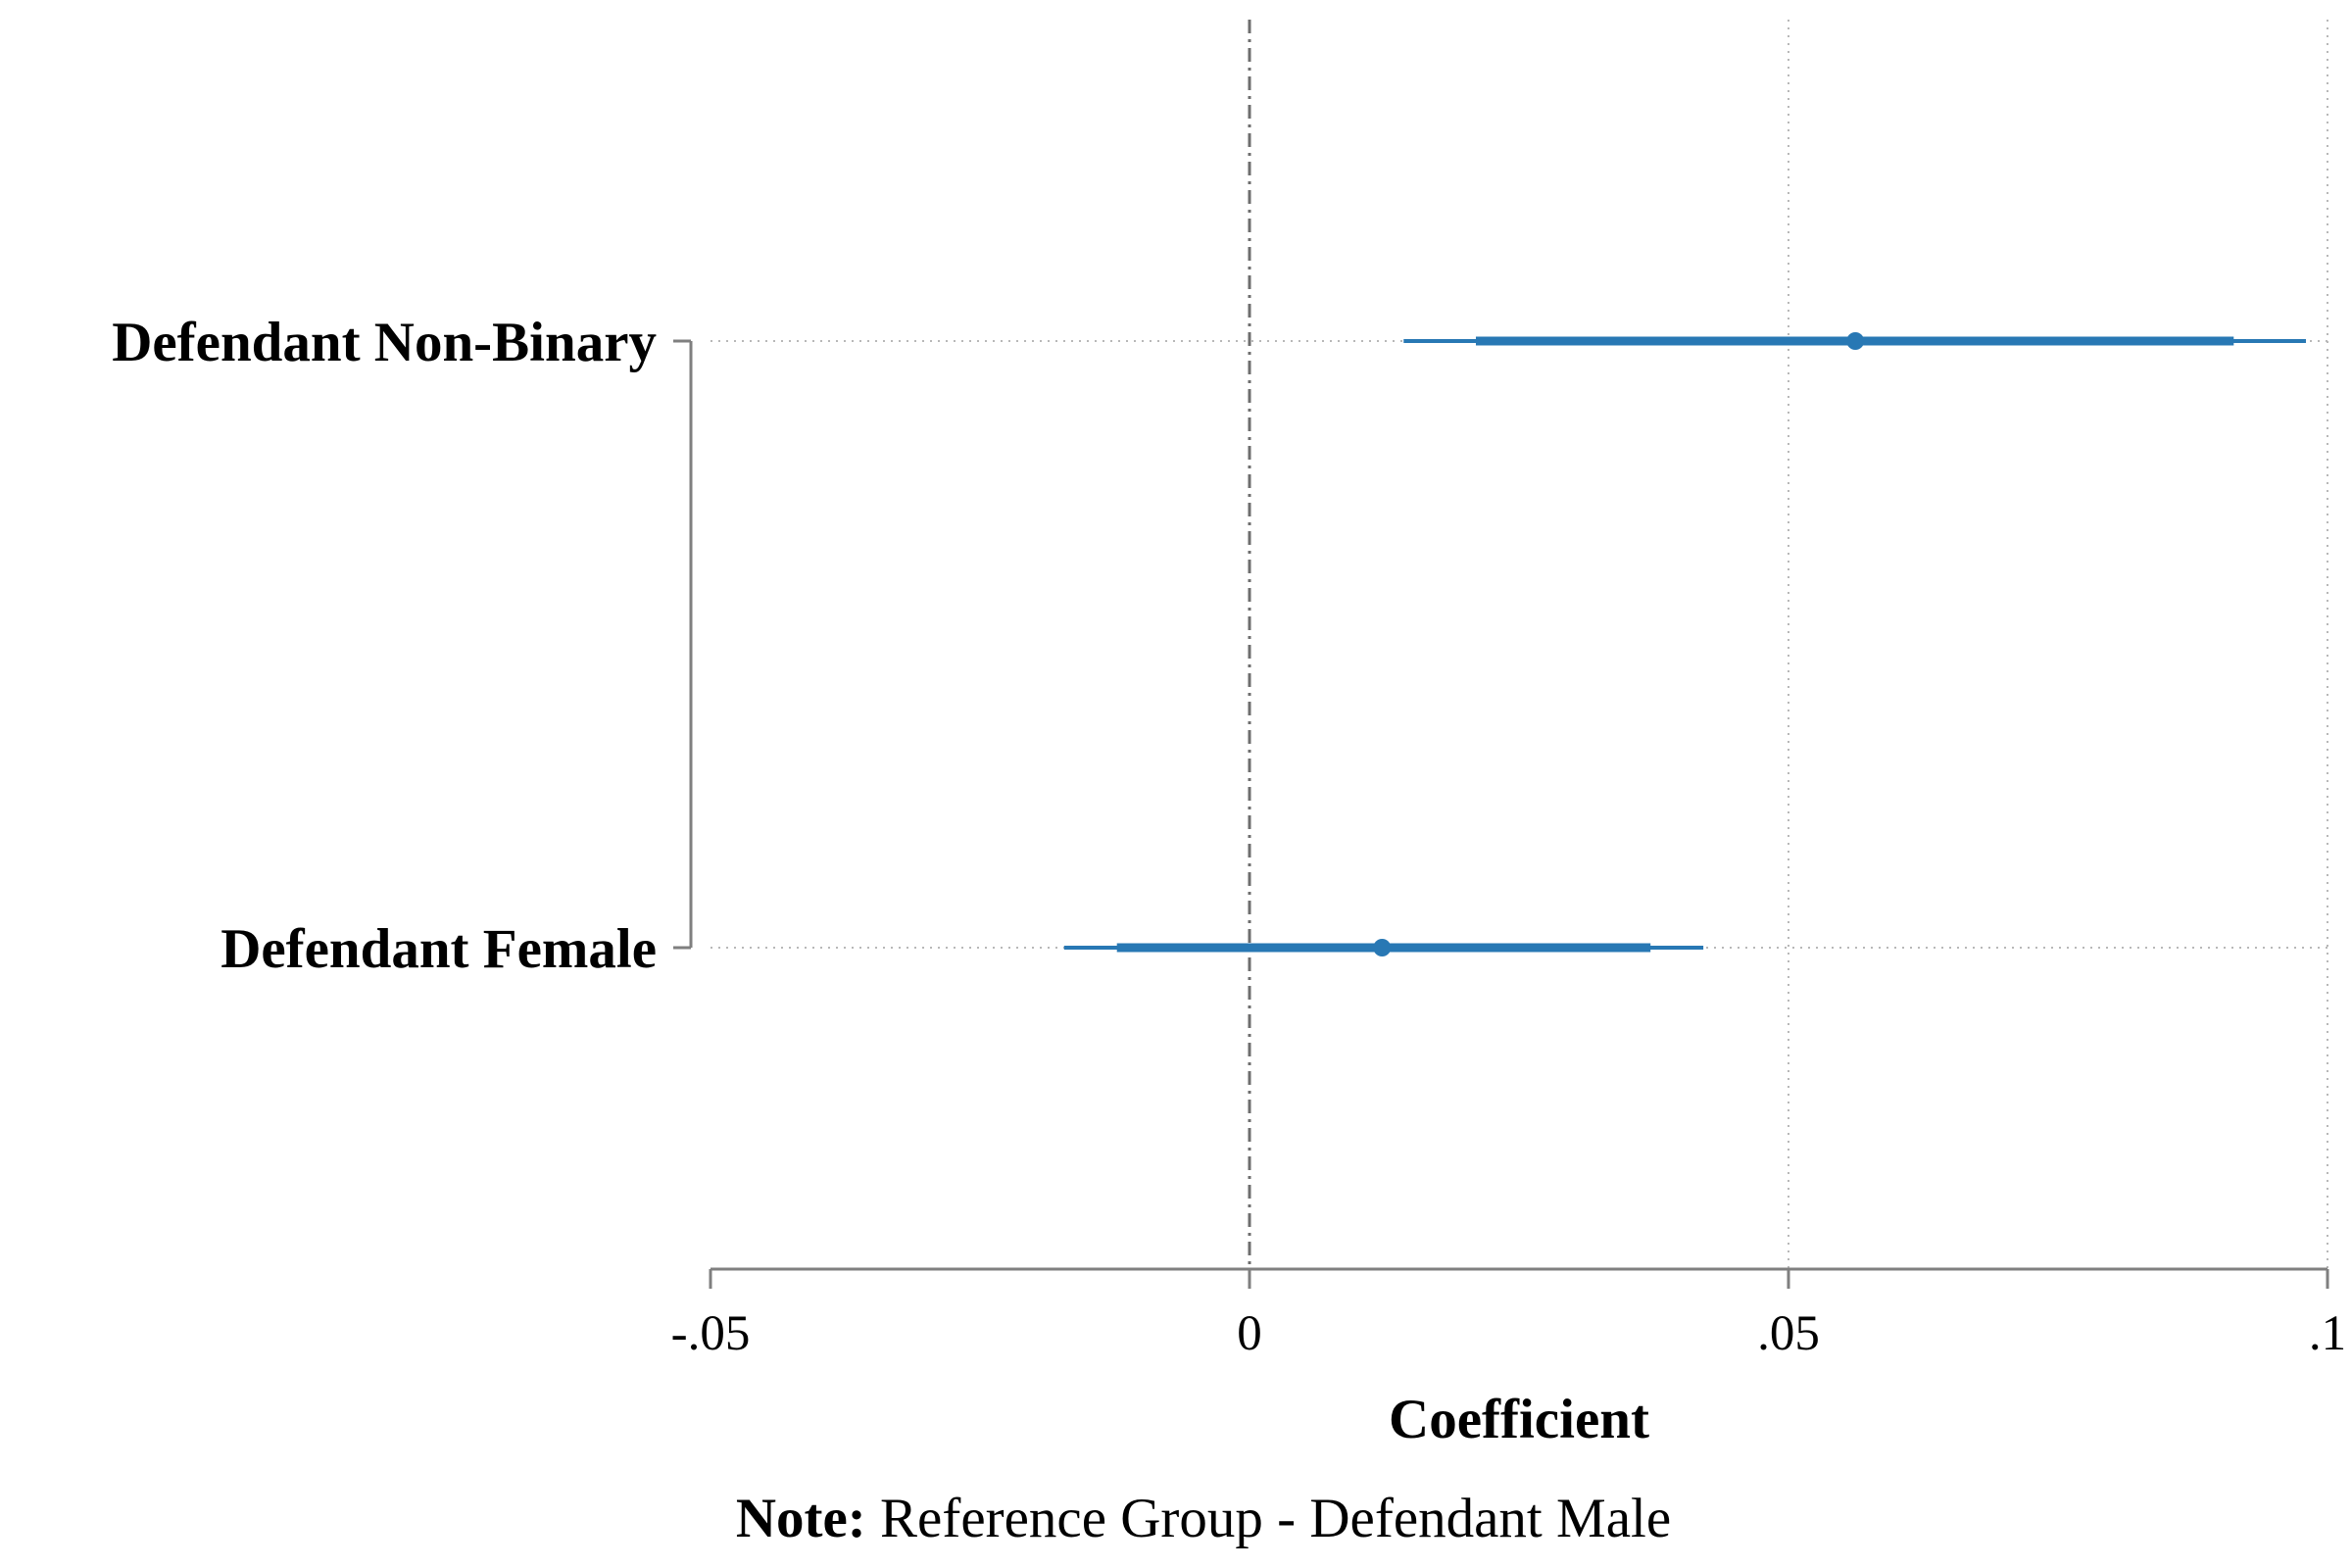 This screenshot has width=2352, height=1568. Describe the element at coordinates (1268, 1518) in the screenshot. I see `note-text: Reference Group - Defendant Male` at that location.